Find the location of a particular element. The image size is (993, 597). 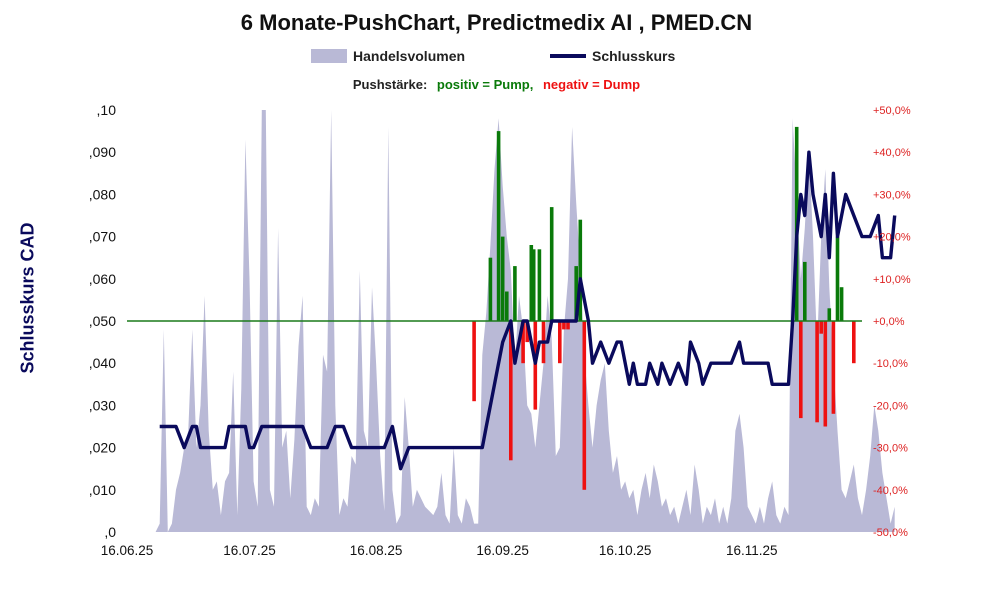

legend: Handelsvolumen Schlusskurs is located at coordinates (496, 59).